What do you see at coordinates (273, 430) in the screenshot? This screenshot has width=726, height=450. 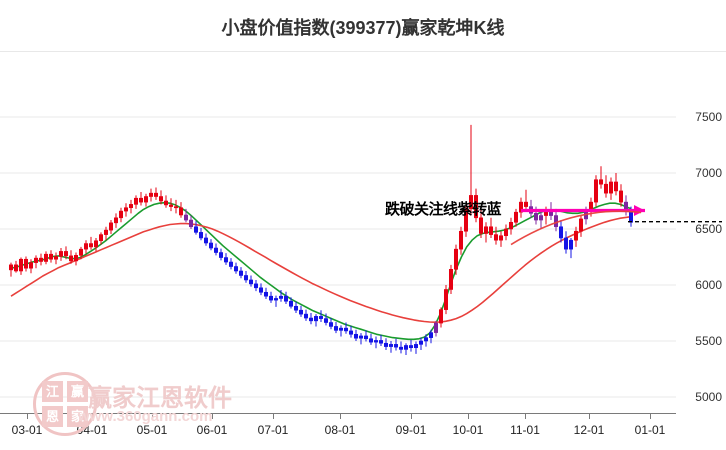 I see `x-axis-label: 07-01` at bounding box center [273, 430].